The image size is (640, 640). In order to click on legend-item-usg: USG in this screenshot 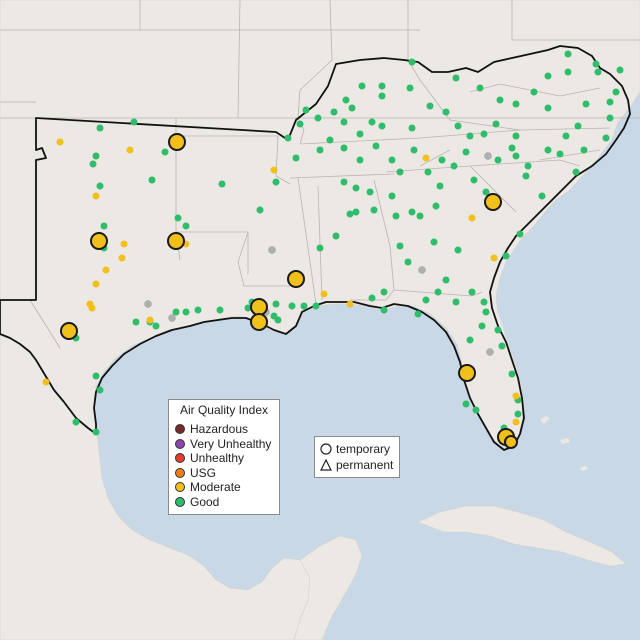, I will do `click(195, 473)`.